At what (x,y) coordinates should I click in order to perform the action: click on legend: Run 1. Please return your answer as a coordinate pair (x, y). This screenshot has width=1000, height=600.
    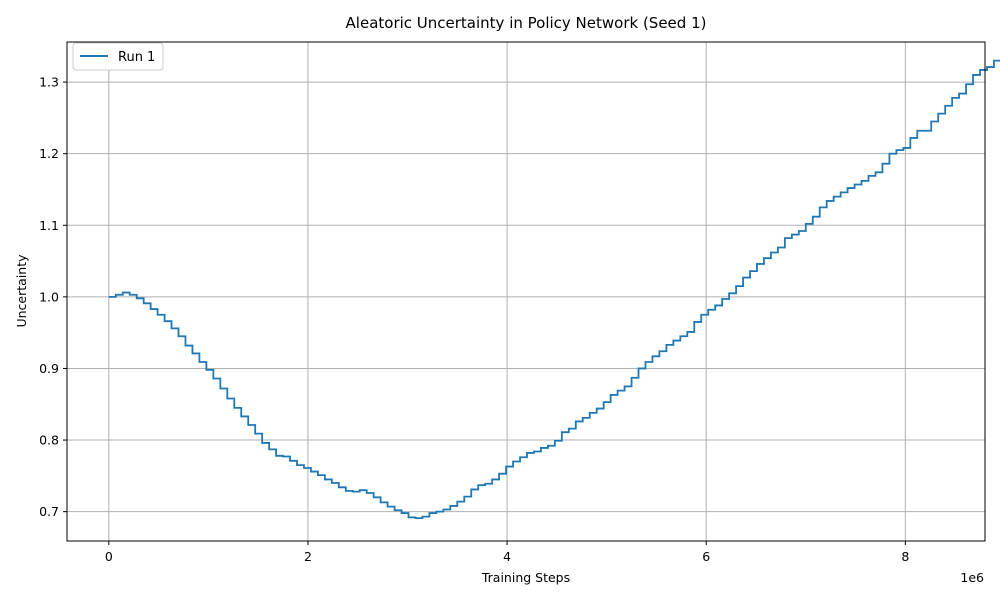
    Looking at the image, I should click on (118, 56).